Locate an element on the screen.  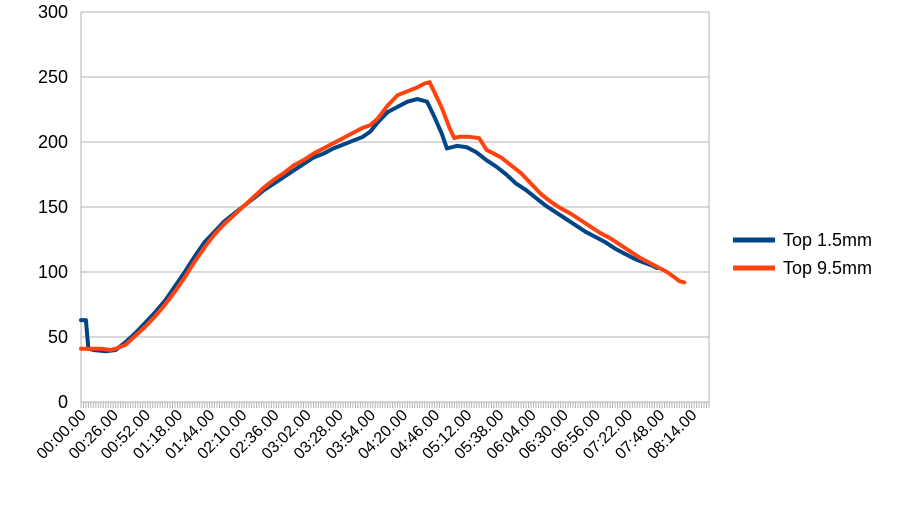
y-tick-label: 250 is located at coordinates (53, 77).